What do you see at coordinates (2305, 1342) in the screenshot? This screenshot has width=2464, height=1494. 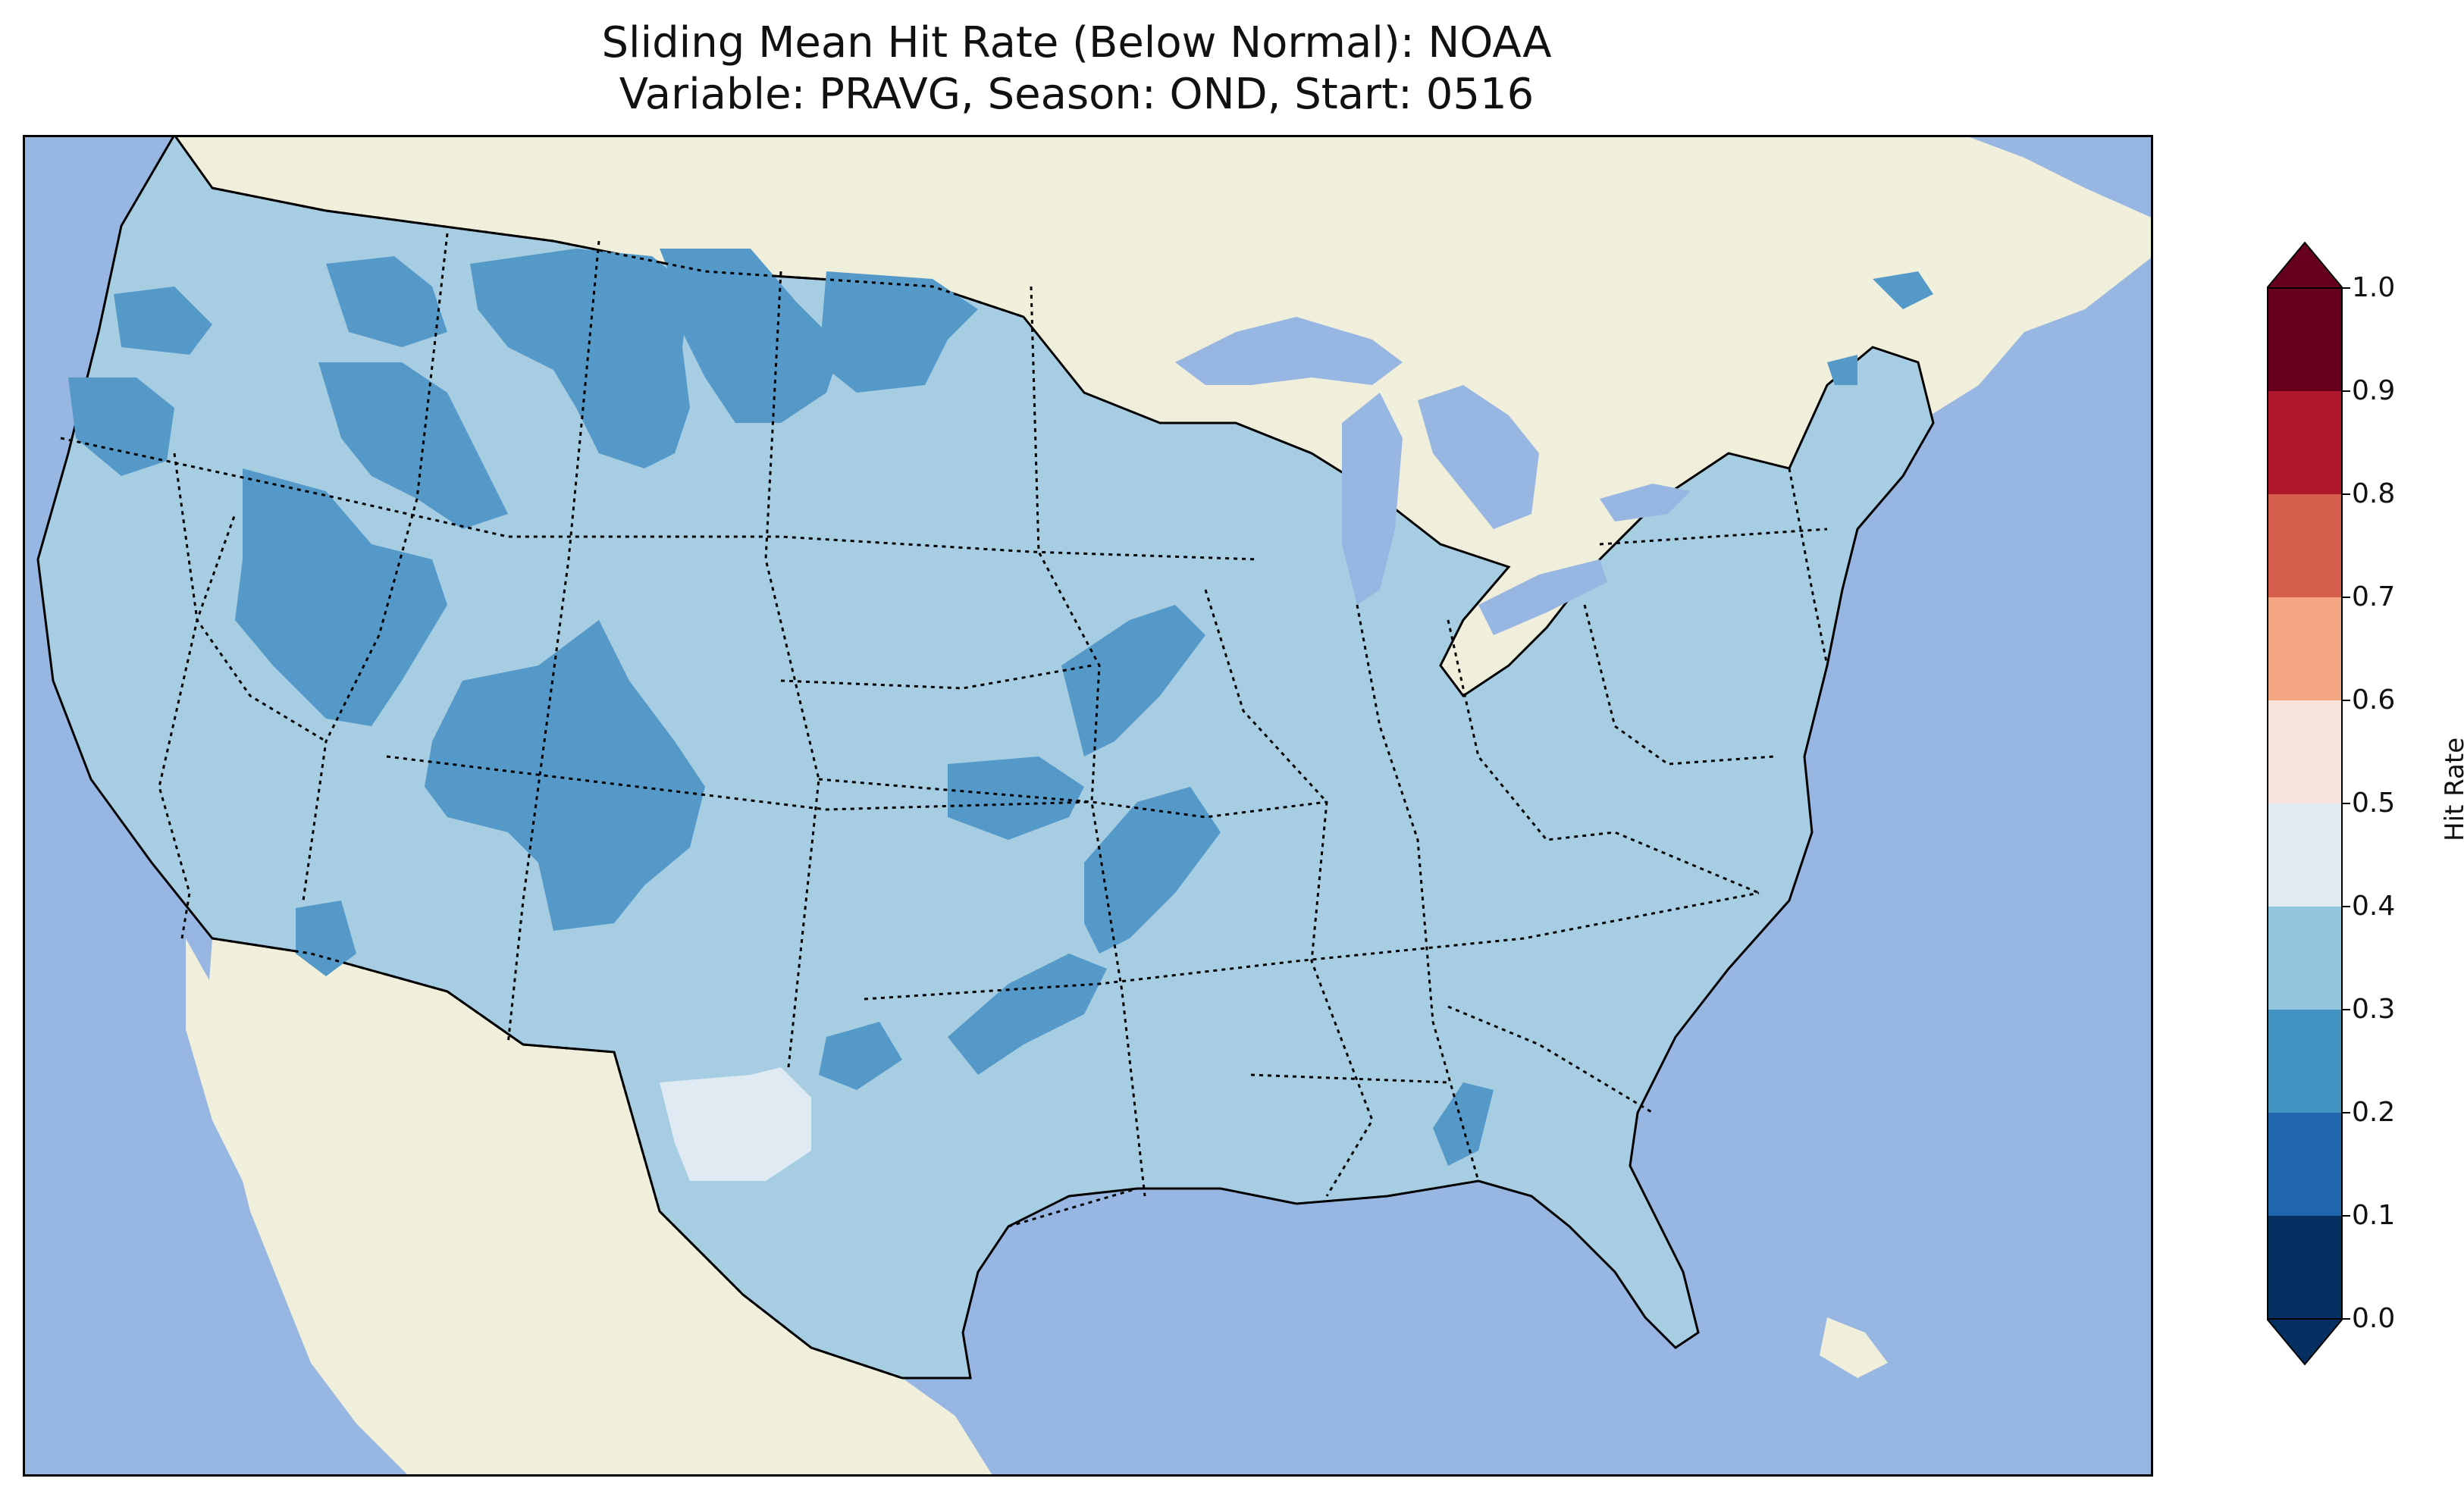 I see `colorbar-extend-bottom` at bounding box center [2305, 1342].